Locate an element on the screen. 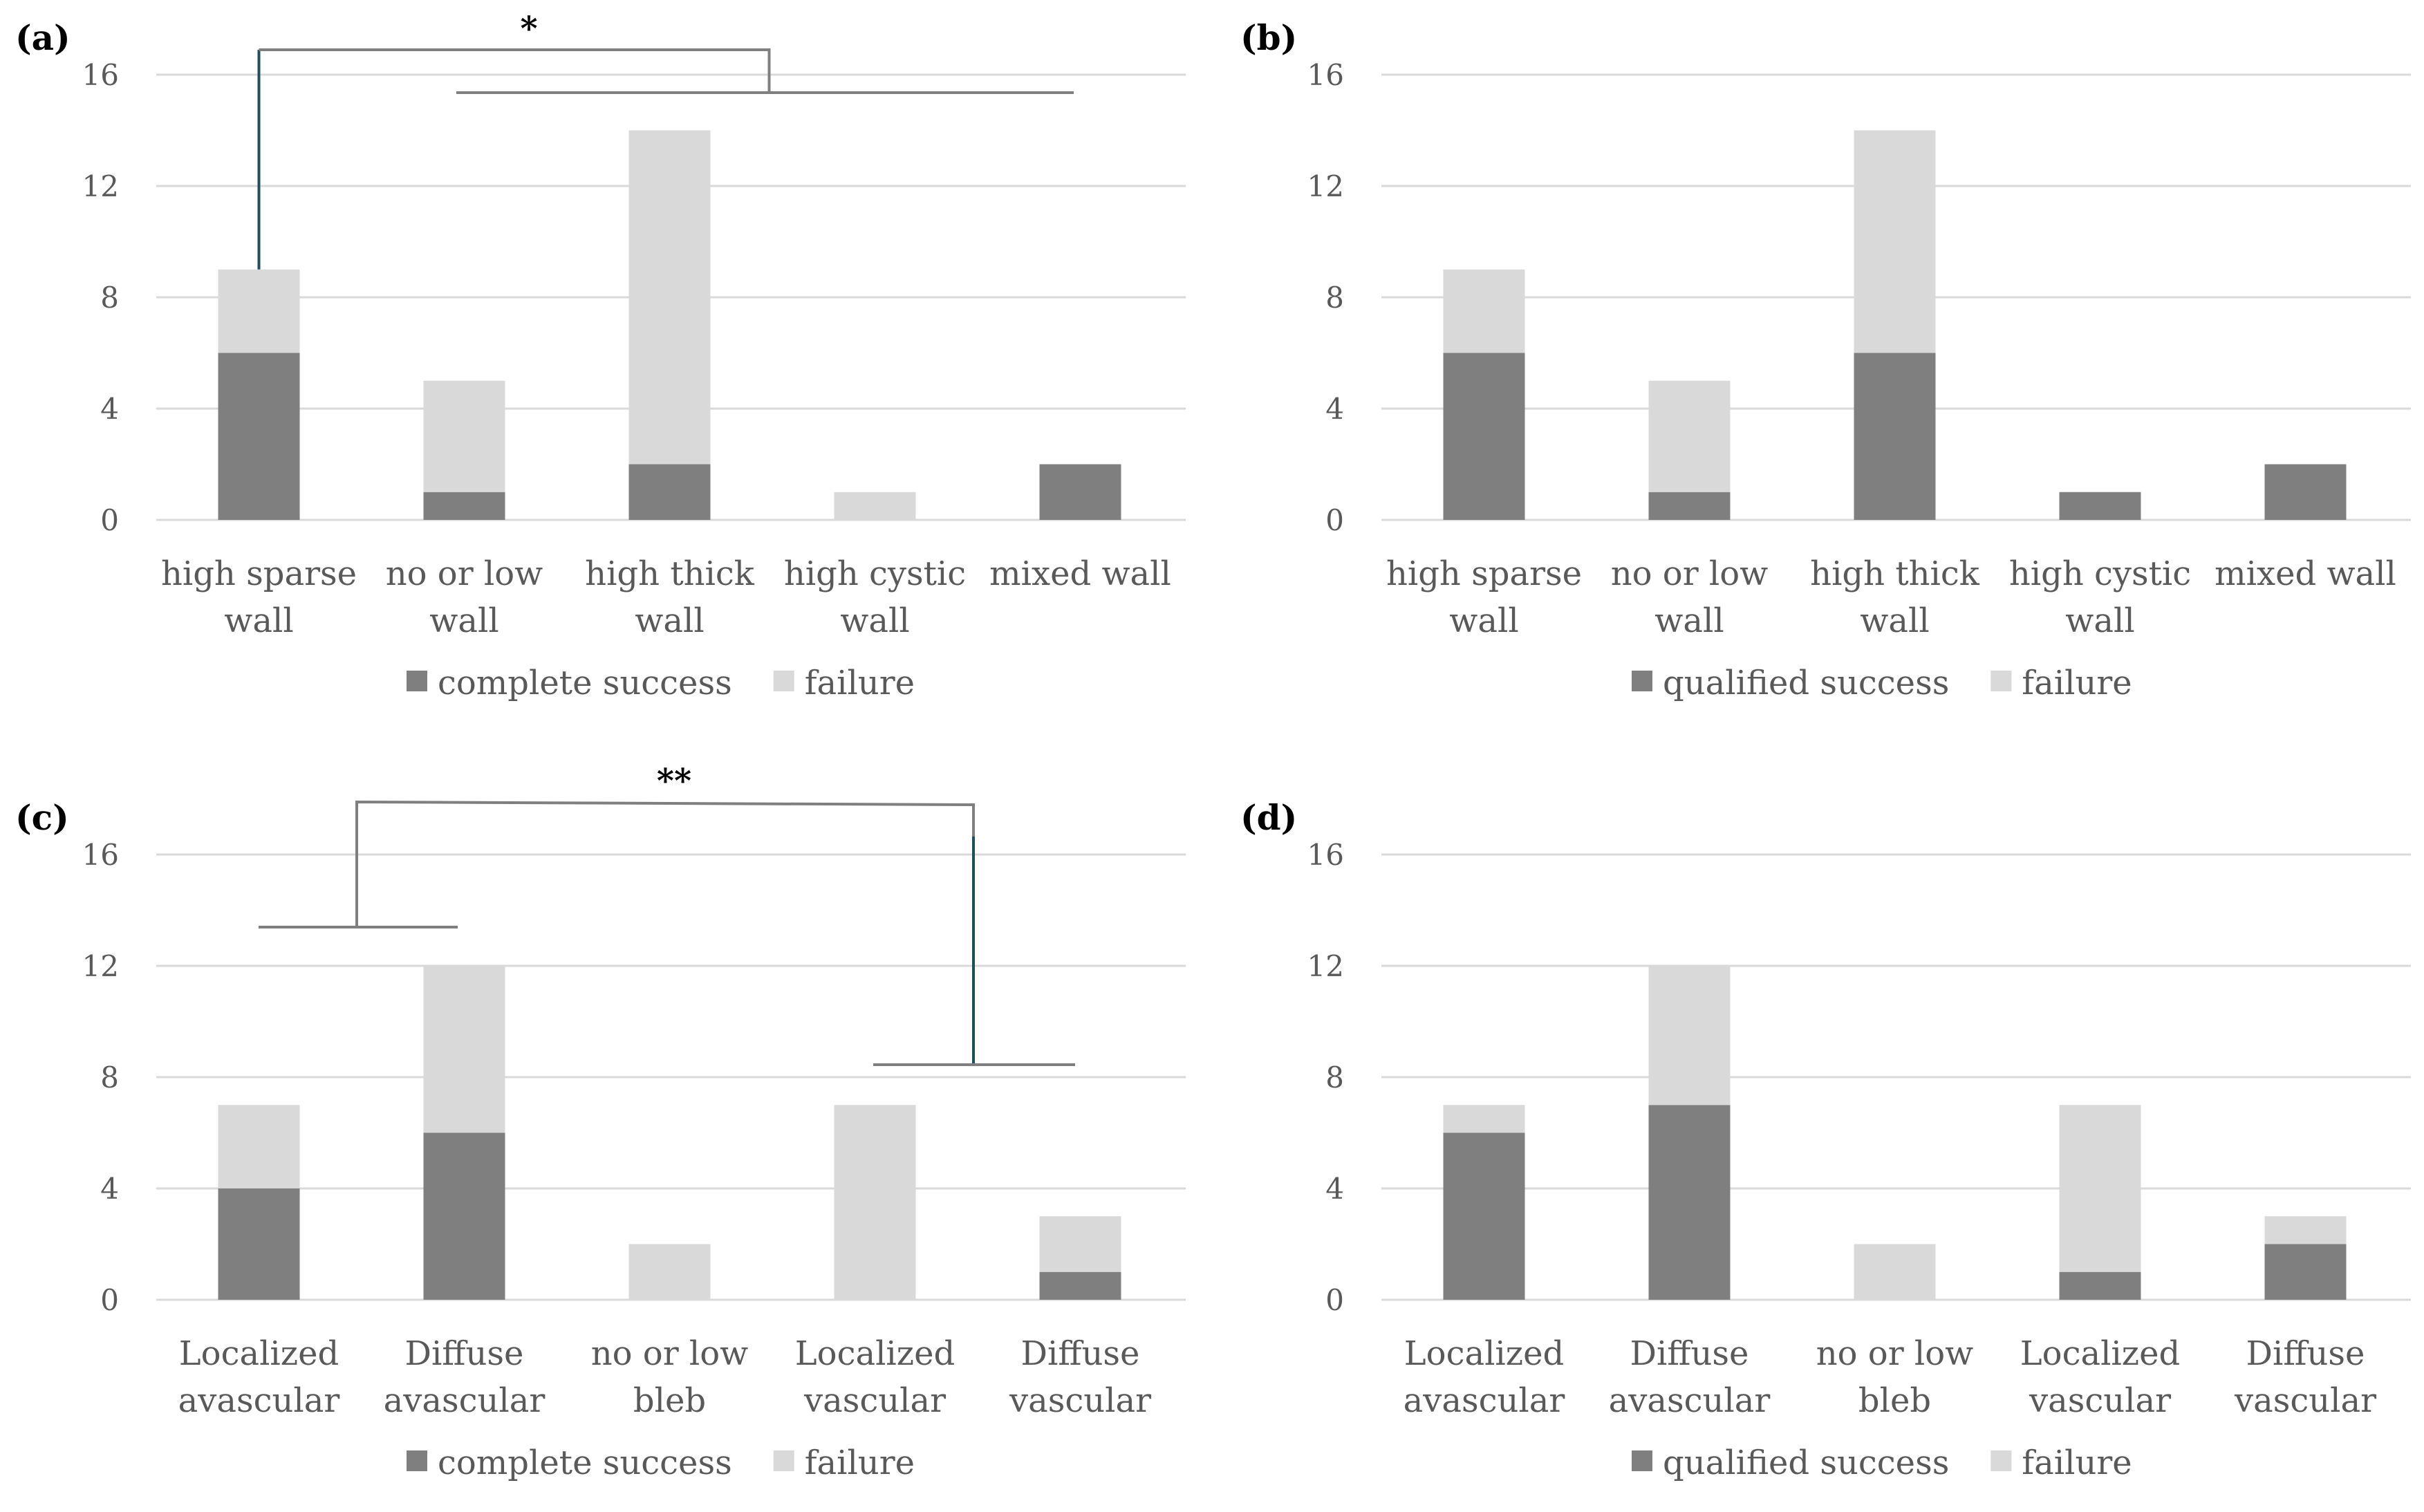 This screenshot has width=2424, height=1512. panel-label: (b) is located at coordinates (1268, 37).